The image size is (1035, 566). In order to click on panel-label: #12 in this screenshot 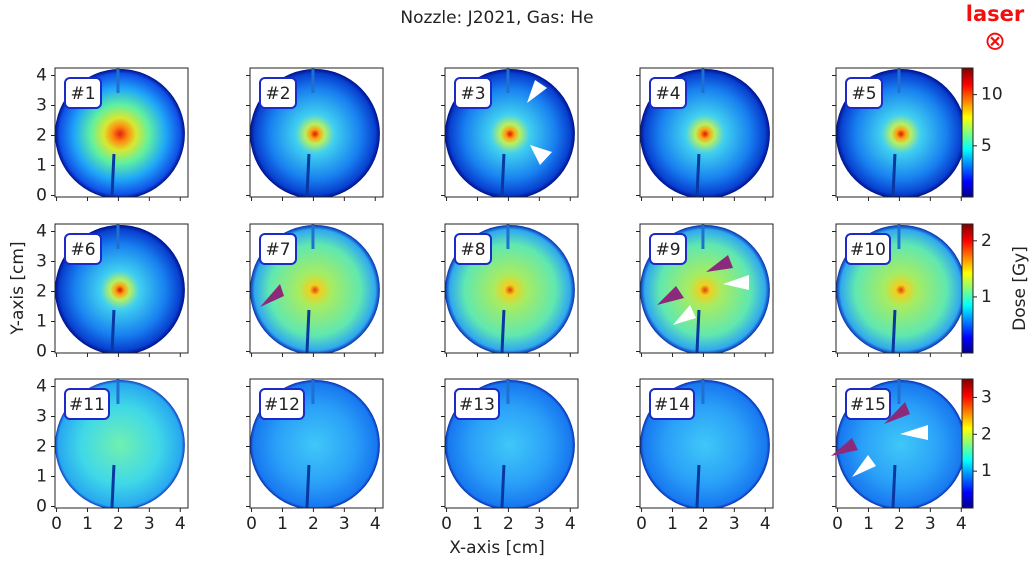, I will do `click(282, 405)`.